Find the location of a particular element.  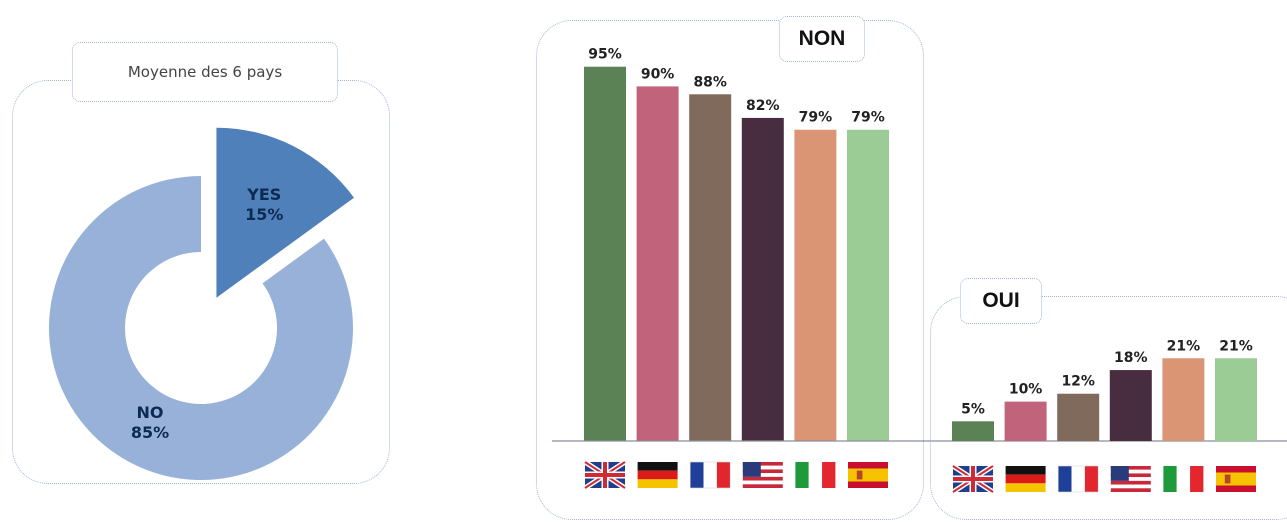

oui-value-label: 5% is located at coordinates (973, 409).